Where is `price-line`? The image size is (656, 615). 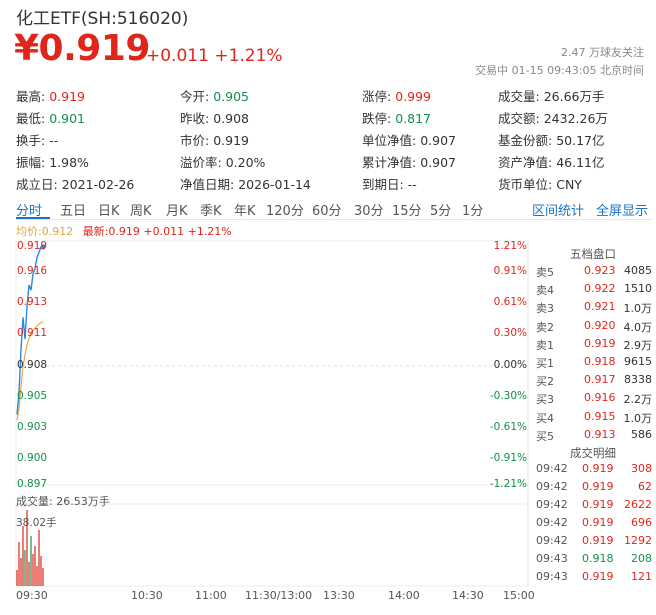
price-line is located at coordinates (29, 330).